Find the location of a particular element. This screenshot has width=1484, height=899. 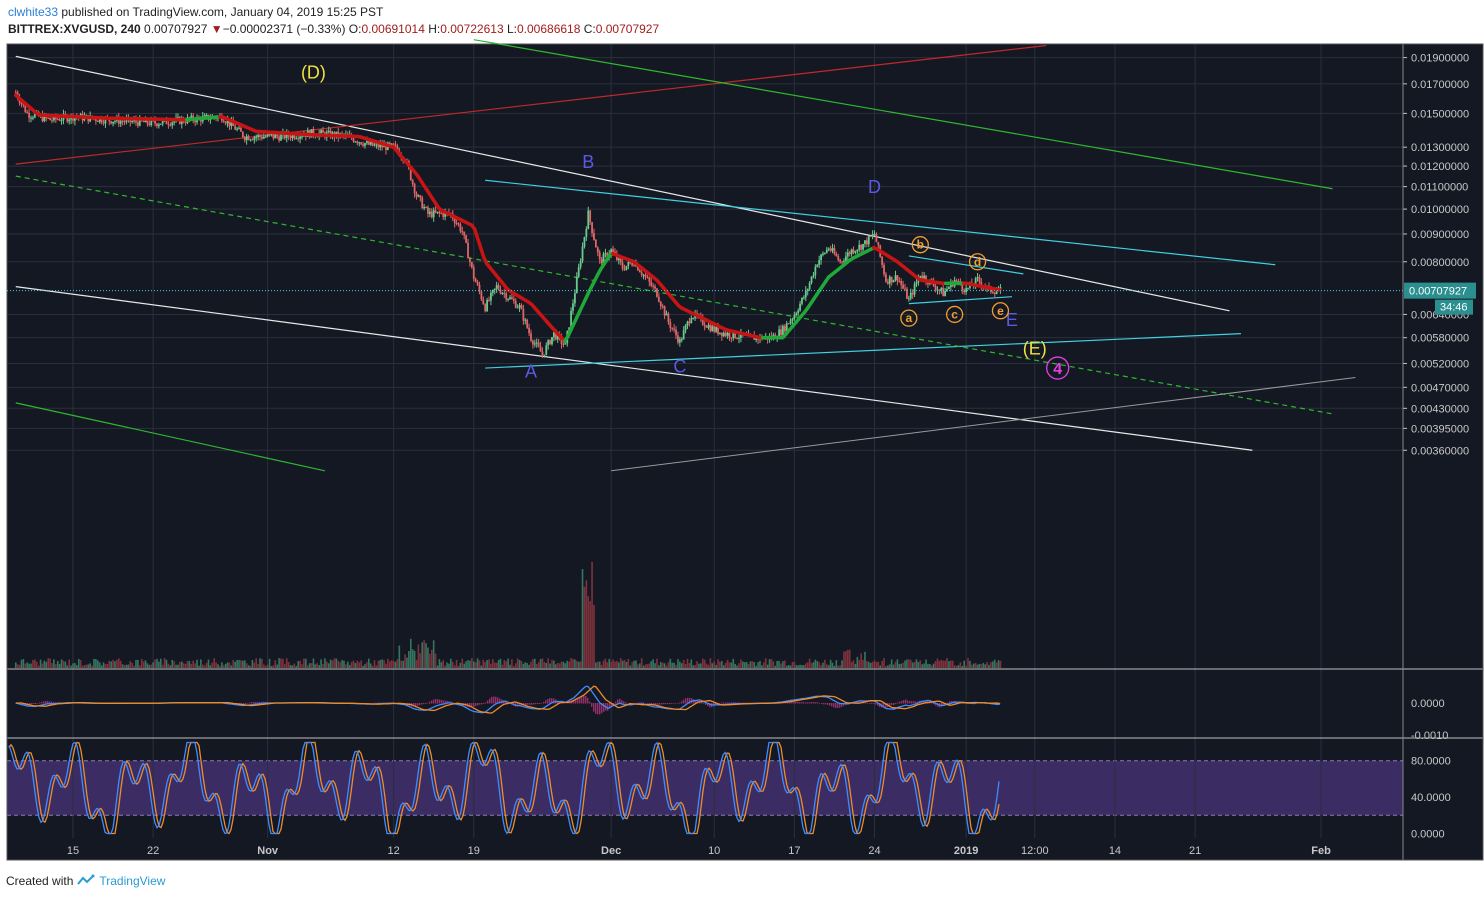

author-link: clwhite33 is located at coordinates (33, 12).